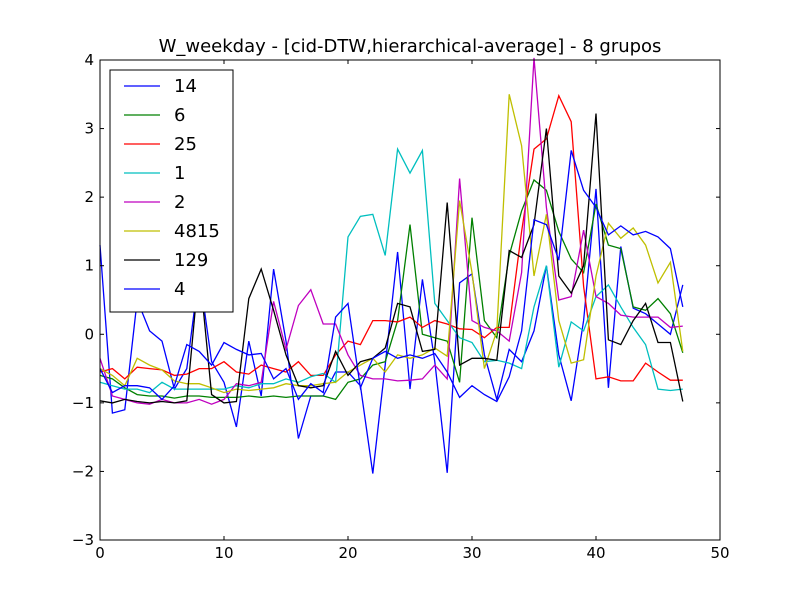 The width and height of the screenshot is (800, 600). Describe the element at coordinates (89, 334) in the screenshot. I see `y-tick-label: 0` at that location.